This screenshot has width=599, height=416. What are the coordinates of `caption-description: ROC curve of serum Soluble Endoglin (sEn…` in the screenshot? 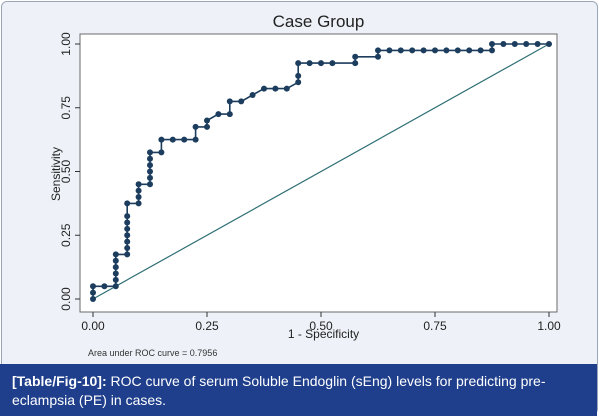 It's located at (279, 390).